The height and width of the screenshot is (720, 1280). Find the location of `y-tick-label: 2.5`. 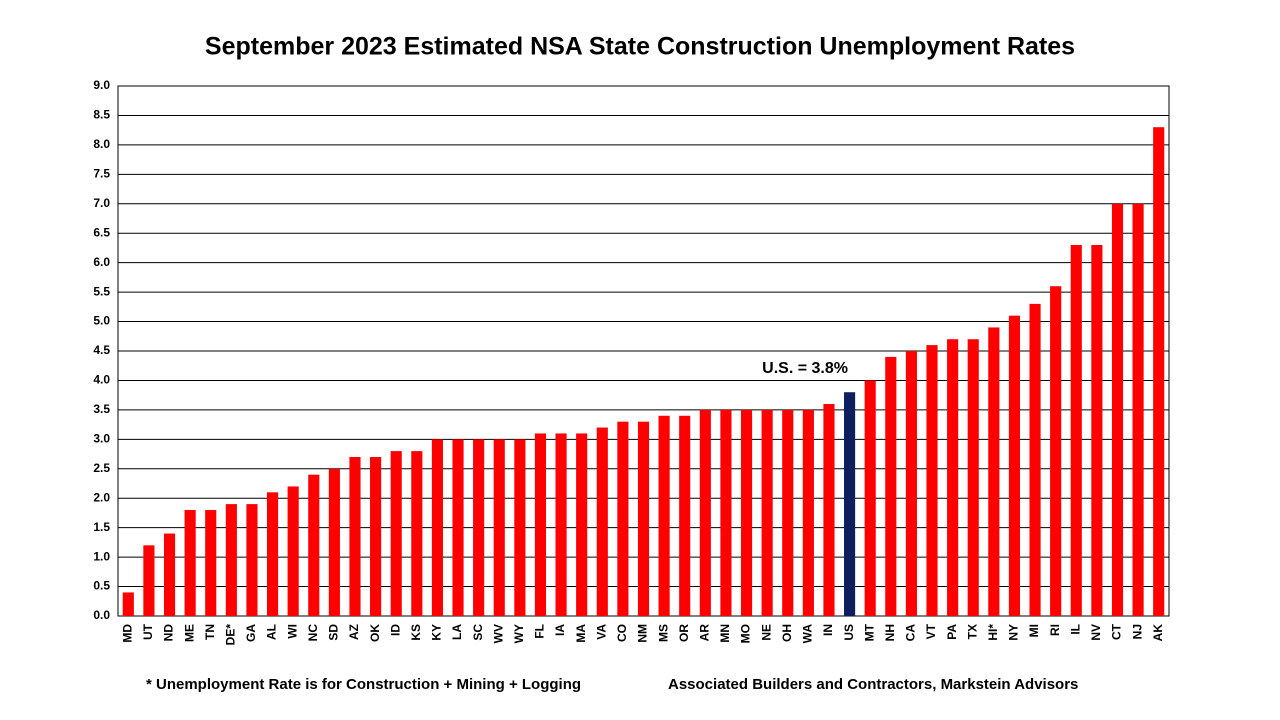

y-tick-label: 2.5 is located at coordinates (101, 468).